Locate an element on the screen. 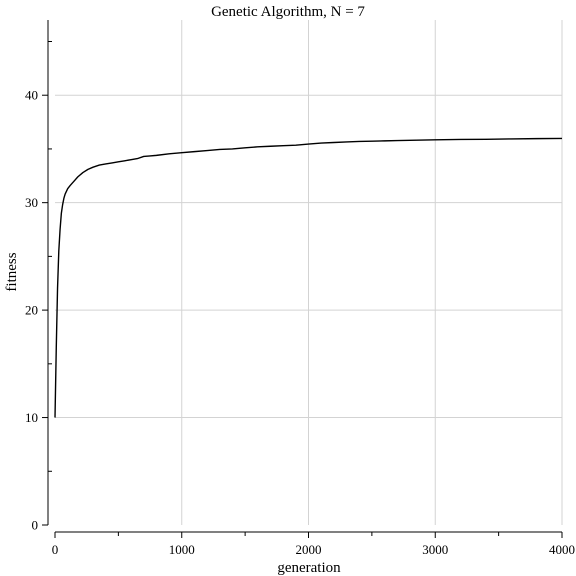 The height and width of the screenshot is (576, 576). y-tick-label: 40 is located at coordinates (31, 95).